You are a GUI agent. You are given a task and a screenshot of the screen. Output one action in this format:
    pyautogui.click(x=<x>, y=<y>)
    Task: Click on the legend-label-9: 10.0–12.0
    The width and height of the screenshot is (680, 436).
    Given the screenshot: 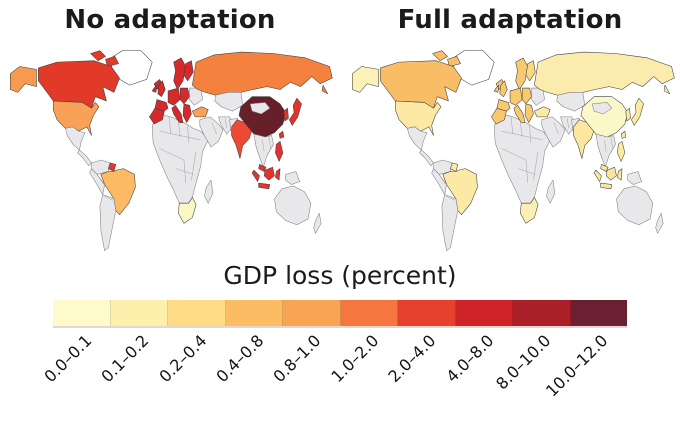 What is the action you would take?
    pyautogui.click(x=577, y=366)
    